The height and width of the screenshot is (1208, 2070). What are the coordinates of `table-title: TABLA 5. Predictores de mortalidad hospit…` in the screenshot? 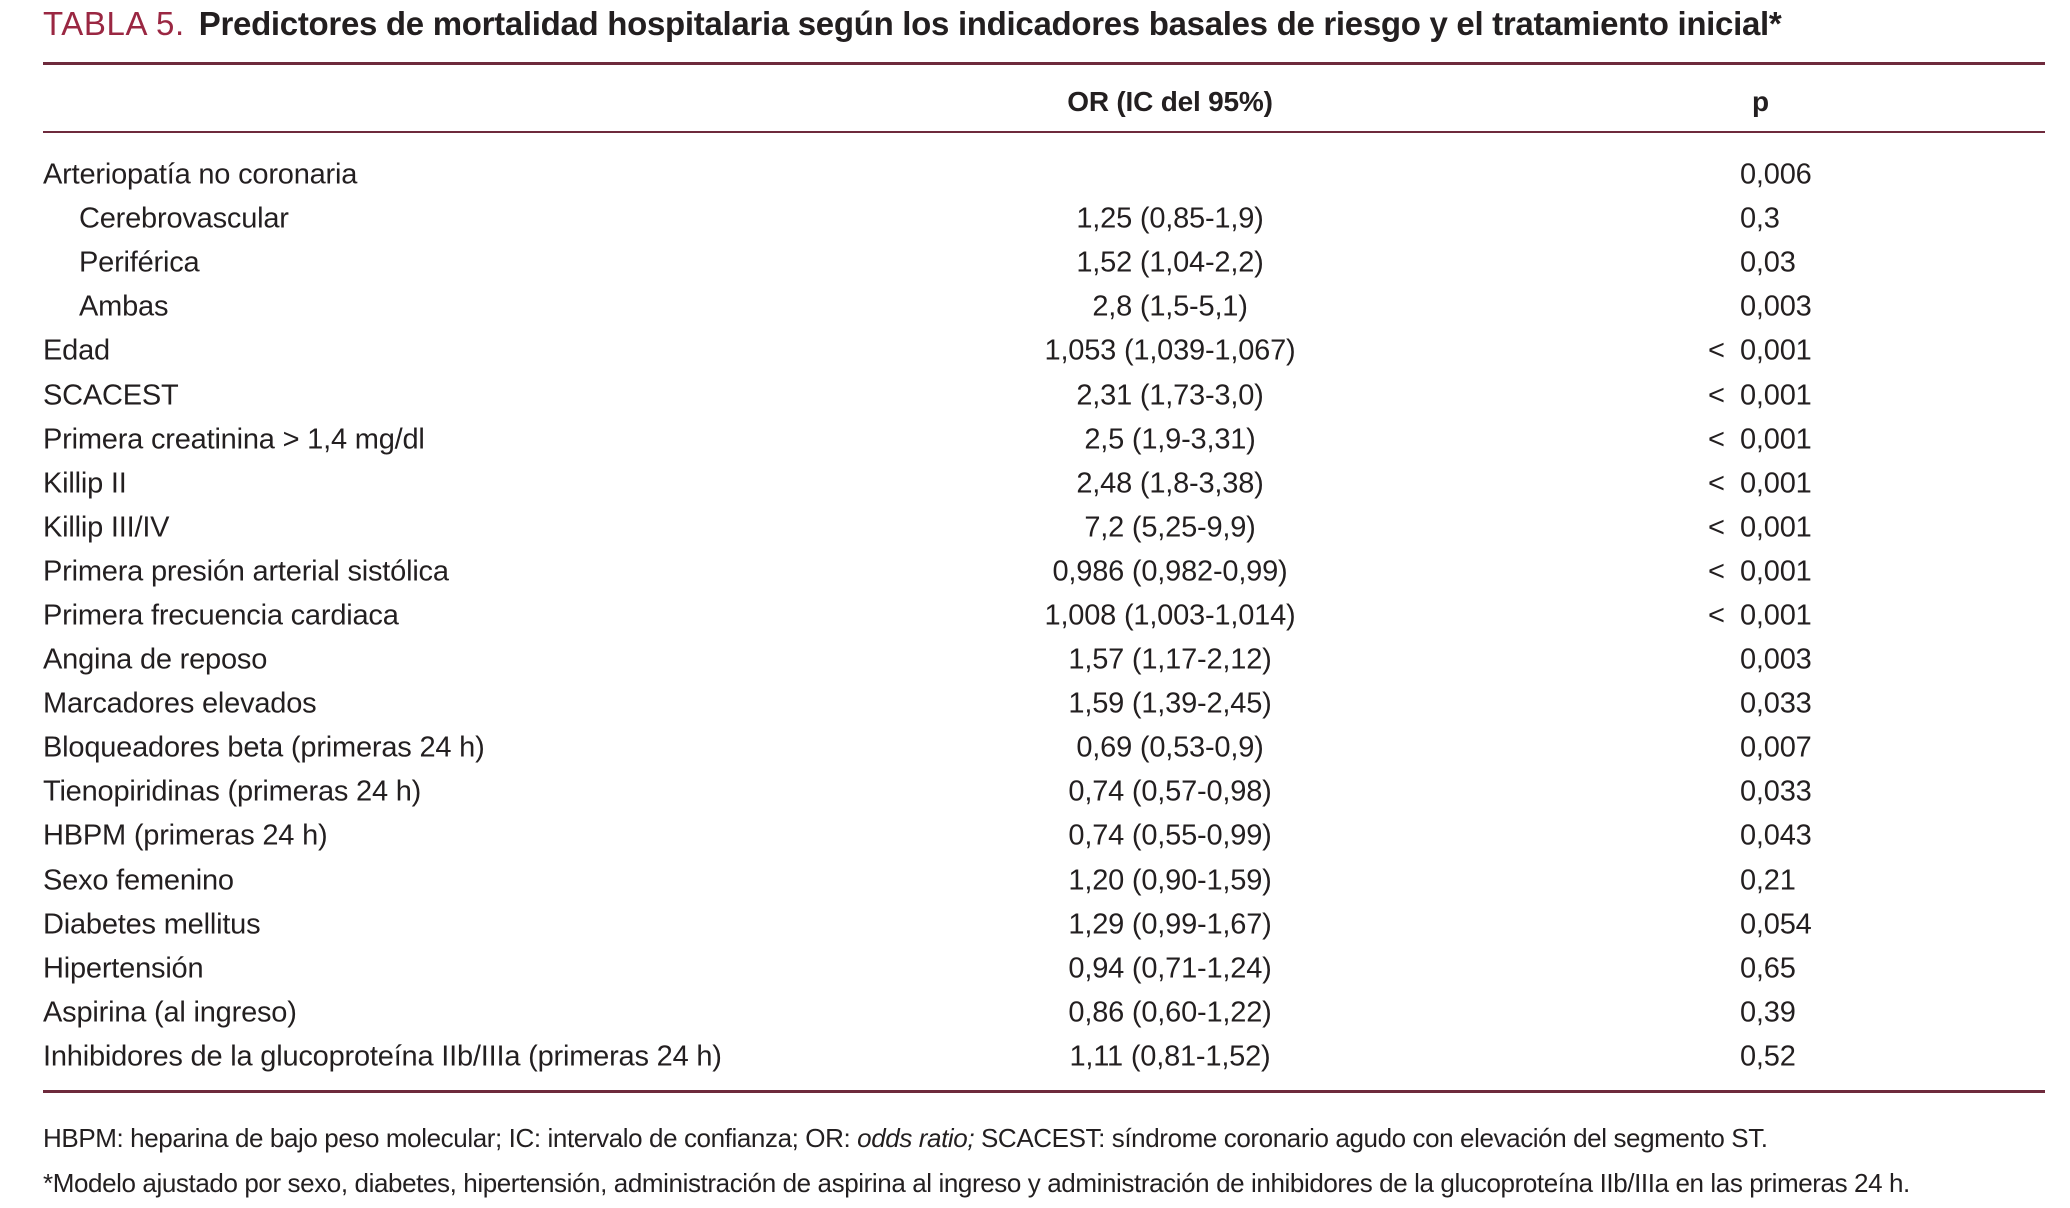 It's located at (912, 23).